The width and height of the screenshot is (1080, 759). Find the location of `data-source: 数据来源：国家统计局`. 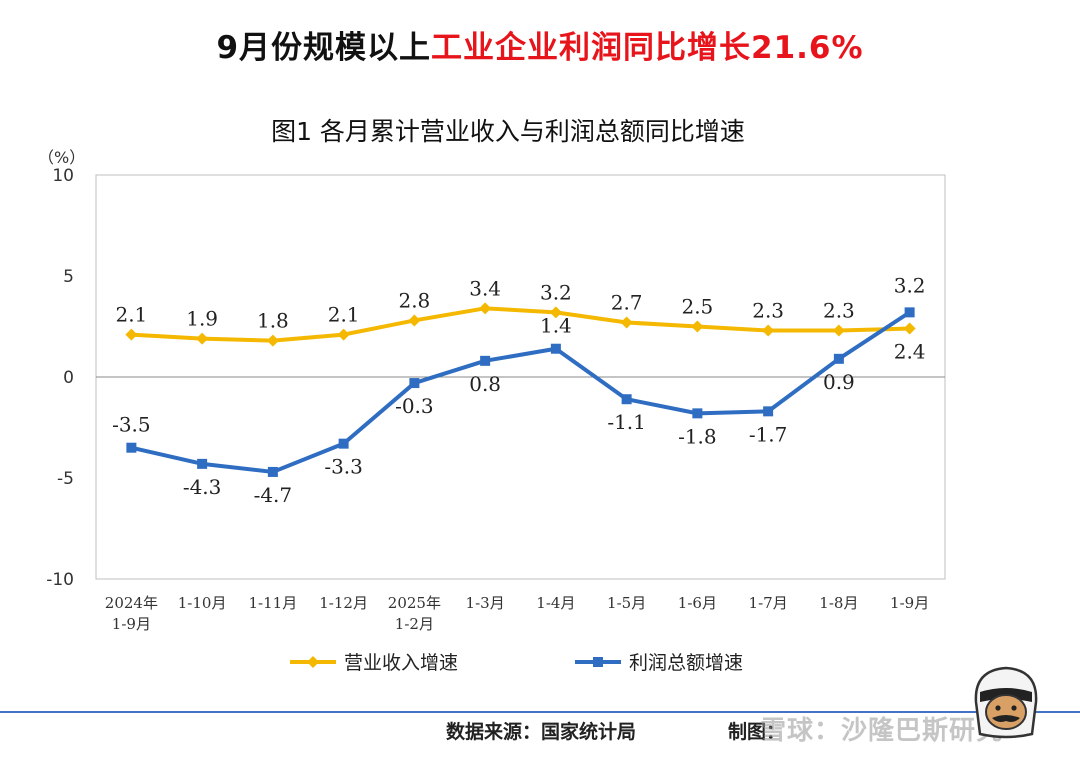

data-source: 数据来源：国家统计局 is located at coordinates (541, 732).